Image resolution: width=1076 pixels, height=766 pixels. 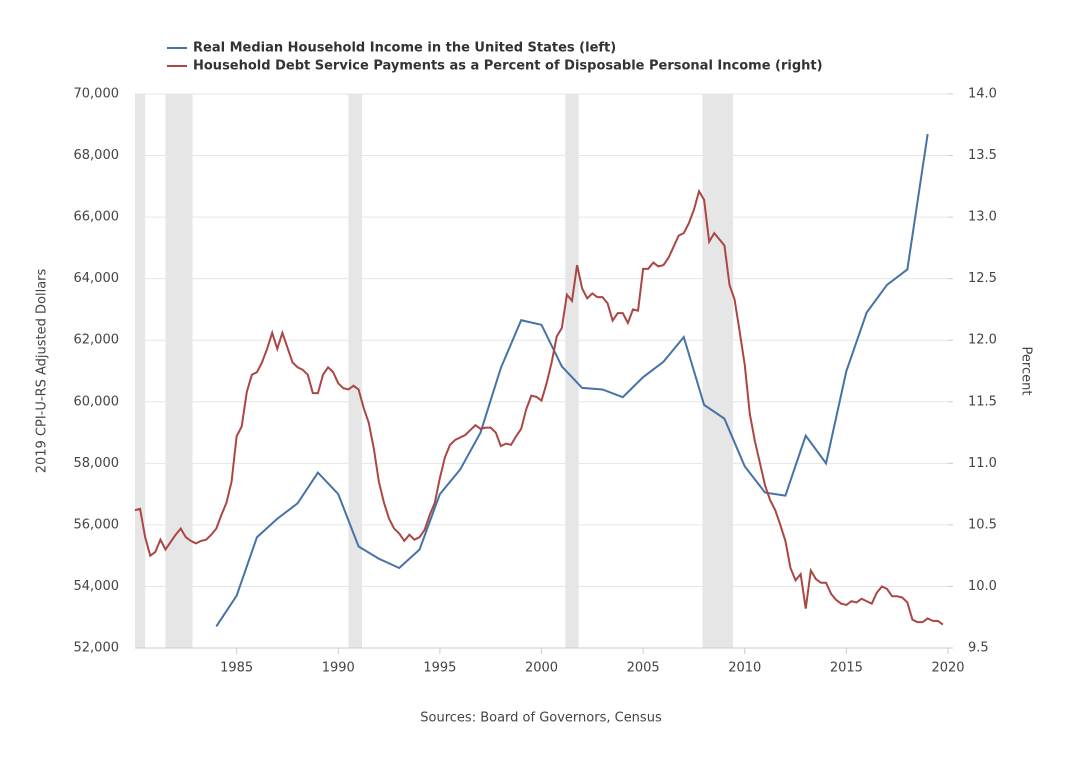 I want to click on y2-tick-label: 13.0, so click(x=982, y=217).